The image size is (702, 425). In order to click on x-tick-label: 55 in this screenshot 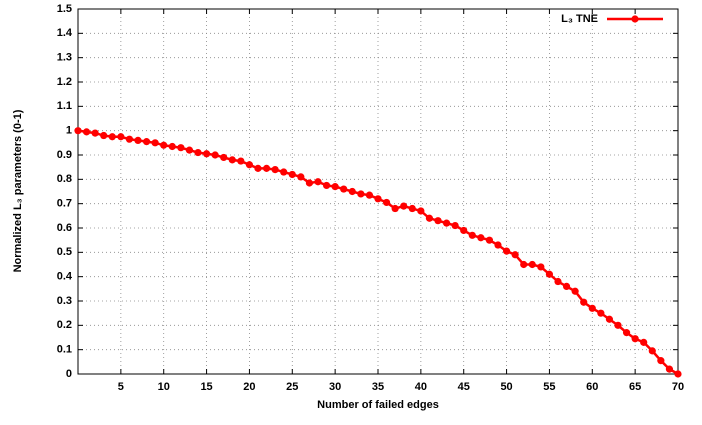, I will do `click(549, 387)`.